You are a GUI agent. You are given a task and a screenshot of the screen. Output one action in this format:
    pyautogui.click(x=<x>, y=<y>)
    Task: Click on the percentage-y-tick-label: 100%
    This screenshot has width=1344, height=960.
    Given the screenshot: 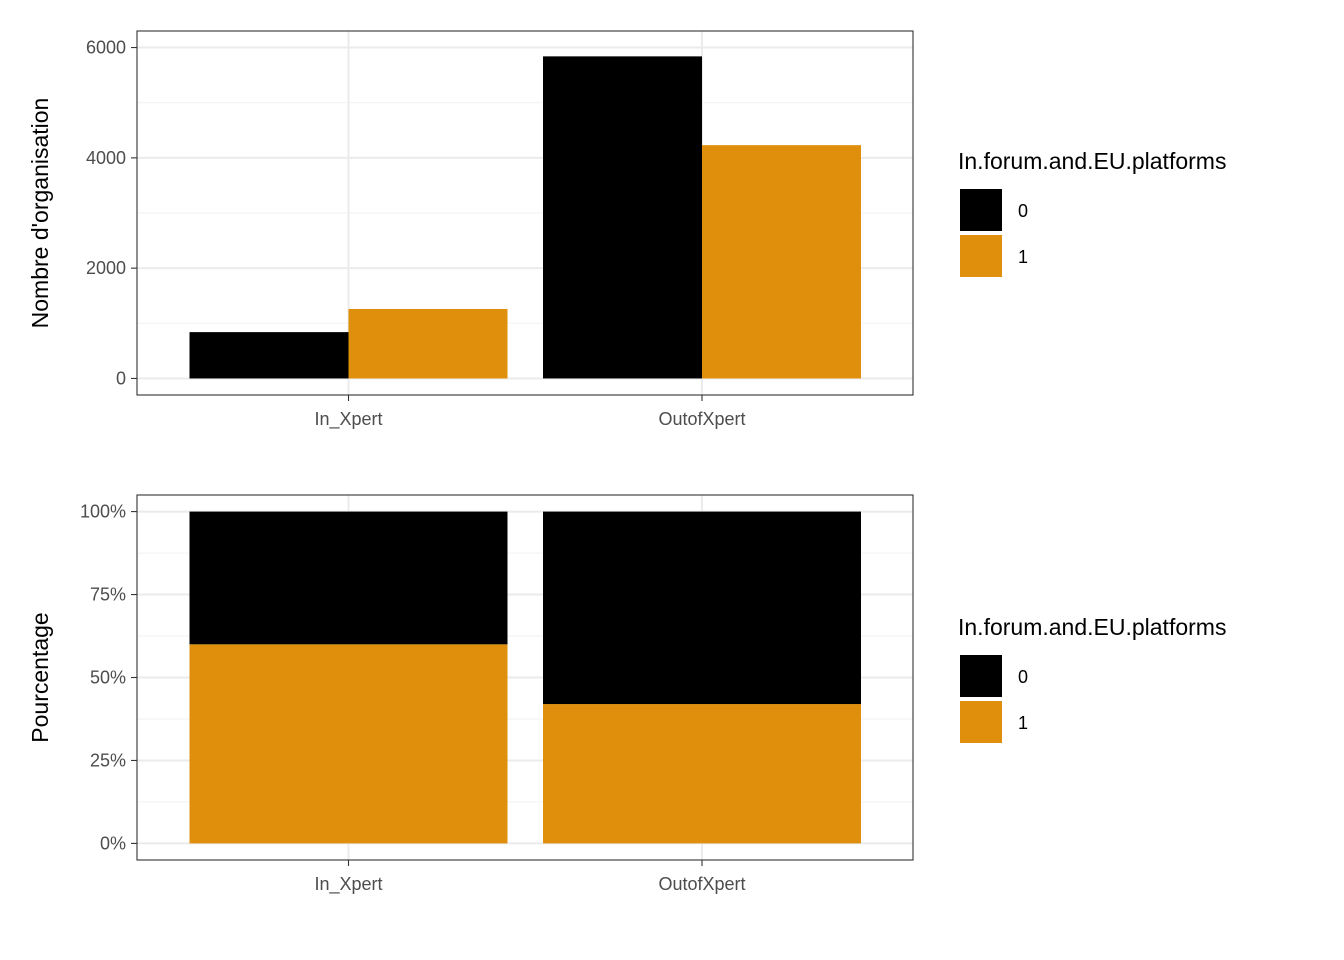 What is the action you would take?
    pyautogui.click(x=103, y=512)
    